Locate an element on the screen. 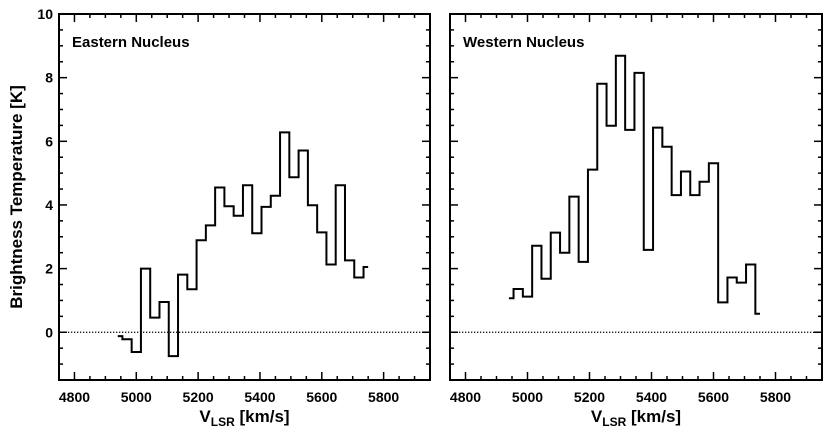  y-axis-label: Brightness Temperature [K] is located at coordinates (16, 197).